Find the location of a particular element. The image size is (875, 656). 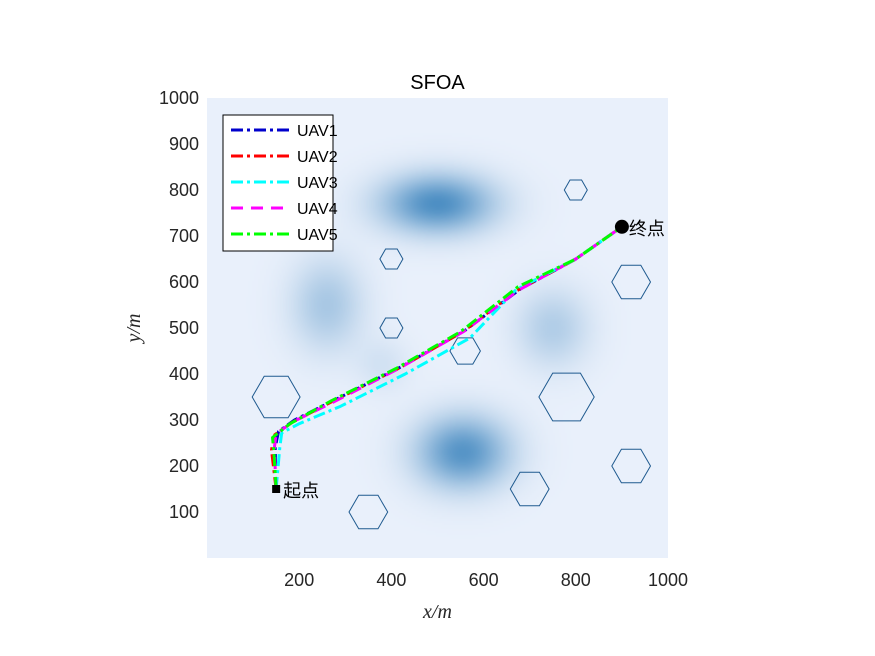

x-tick-label: 400 is located at coordinates (391, 580).